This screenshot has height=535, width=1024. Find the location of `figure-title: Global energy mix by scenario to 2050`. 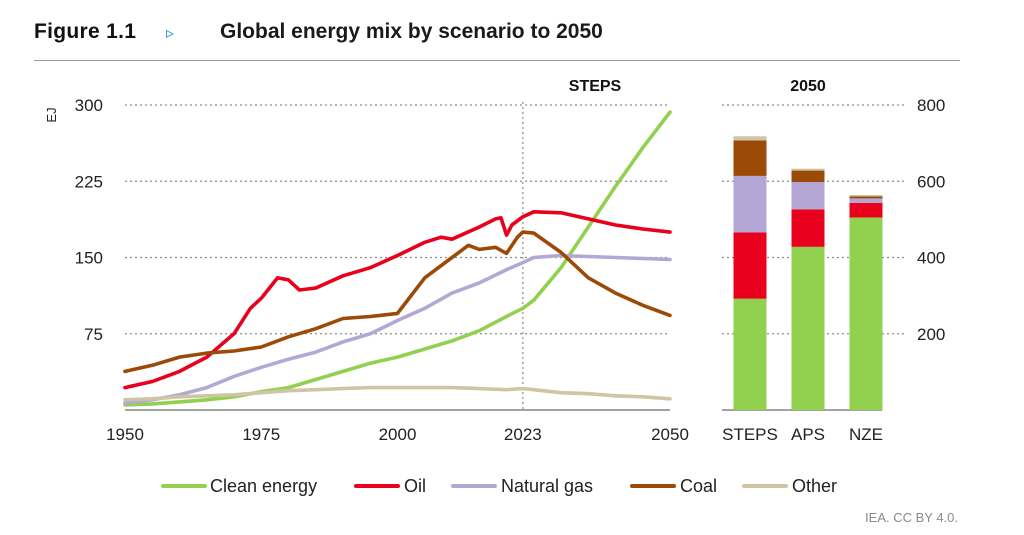

figure-title: Global energy mix by scenario to 2050 is located at coordinates (411, 31).